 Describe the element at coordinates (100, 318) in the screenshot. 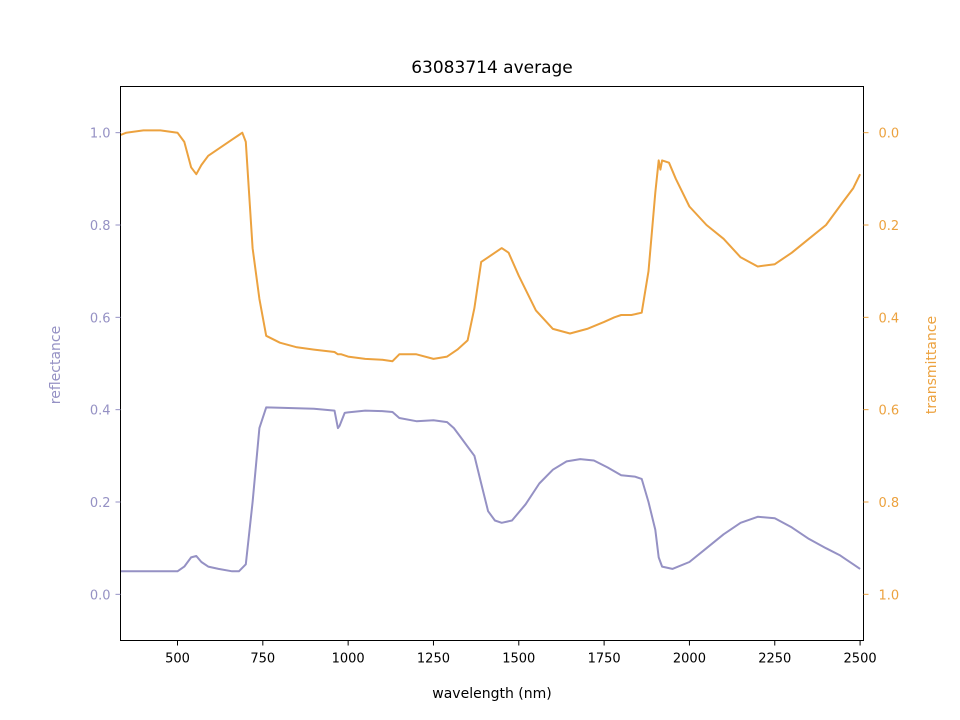

I see `y-tick-label: 0.6` at that location.